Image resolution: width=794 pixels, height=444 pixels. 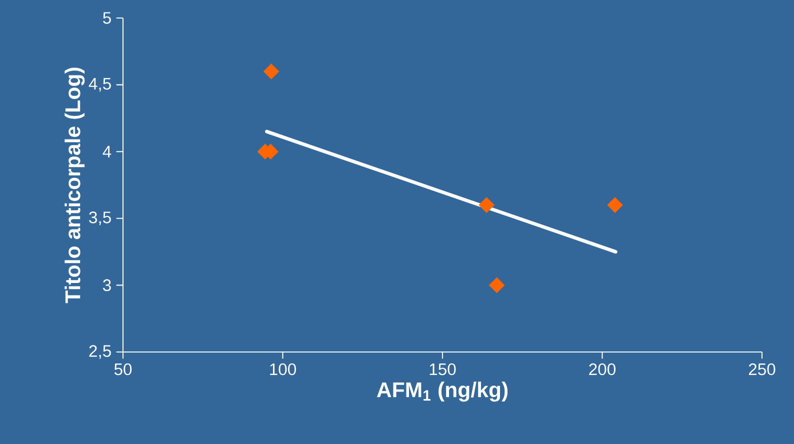 What do you see at coordinates (602, 369) in the screenshot?
I see `x-tick-label: 200` at bounding box center [602, 369].